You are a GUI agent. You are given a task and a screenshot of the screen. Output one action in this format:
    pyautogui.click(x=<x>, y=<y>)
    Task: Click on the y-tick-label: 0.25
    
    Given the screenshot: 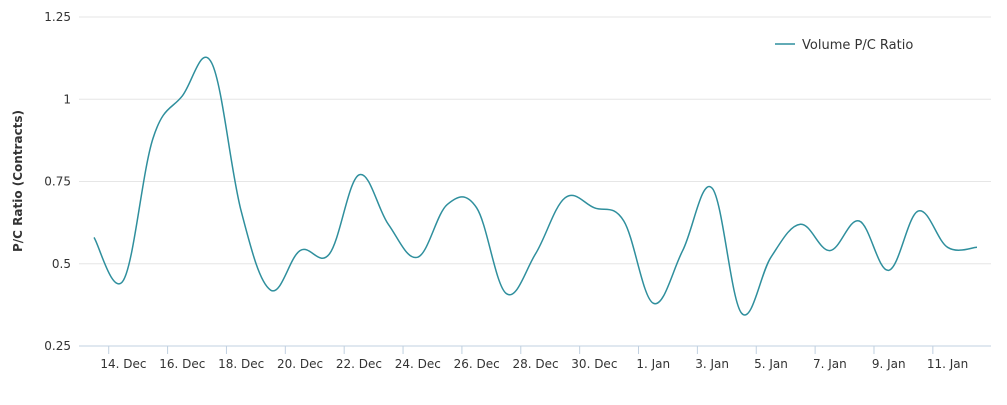 What is the action you would take?
    pyautogui.click(x=57, y=346)
    